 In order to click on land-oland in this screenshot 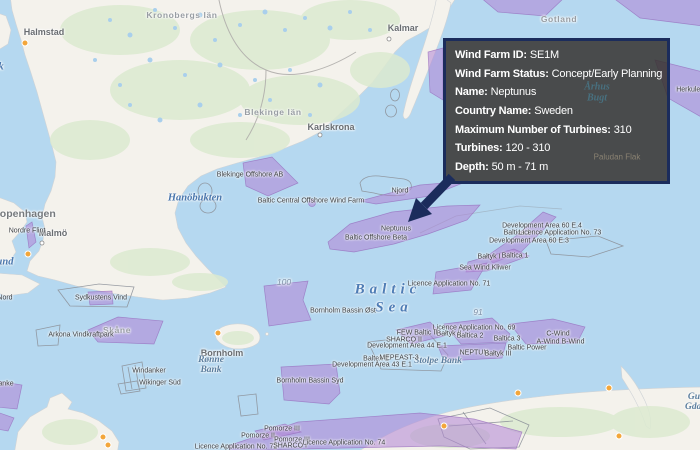, I will do `click(427, 60)`.